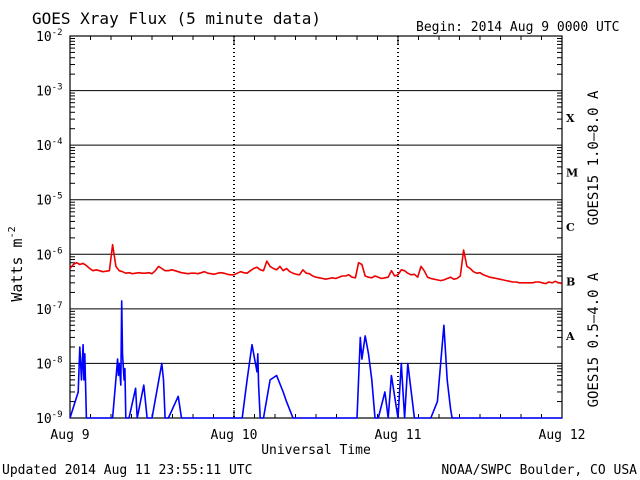 The width and height of the screenshot is (640, 480). I want to click on y-tick-label: 10⁻³, so click(49, 91).